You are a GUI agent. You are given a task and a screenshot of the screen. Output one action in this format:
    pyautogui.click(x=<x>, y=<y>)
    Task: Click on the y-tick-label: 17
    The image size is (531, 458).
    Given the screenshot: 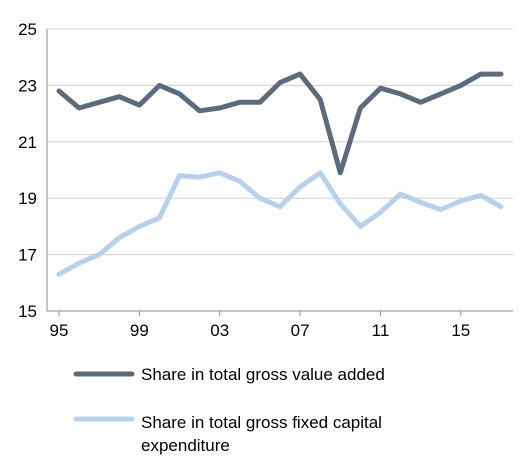 What is the action you would take?
    pyautogui.click(x=27, y=255)
    